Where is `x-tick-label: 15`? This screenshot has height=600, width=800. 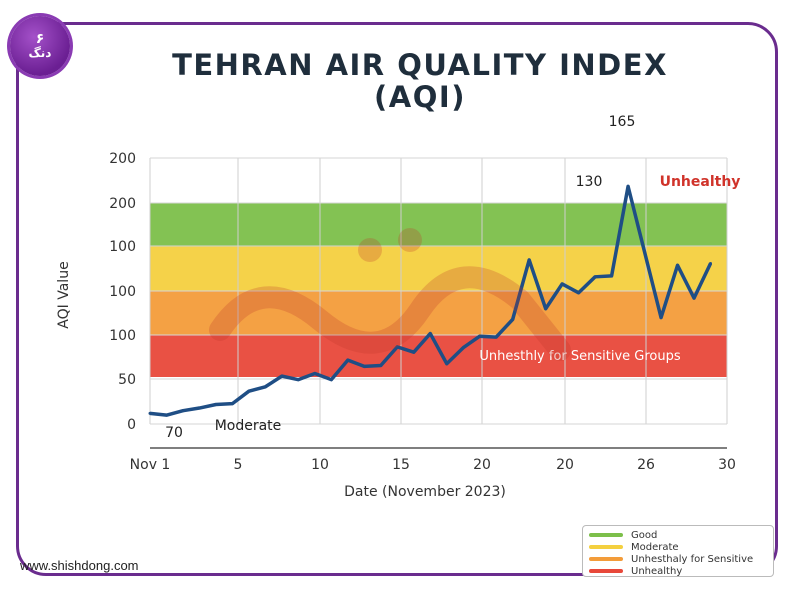 x-tick-label: 15 is located at coordinates (401, 465).